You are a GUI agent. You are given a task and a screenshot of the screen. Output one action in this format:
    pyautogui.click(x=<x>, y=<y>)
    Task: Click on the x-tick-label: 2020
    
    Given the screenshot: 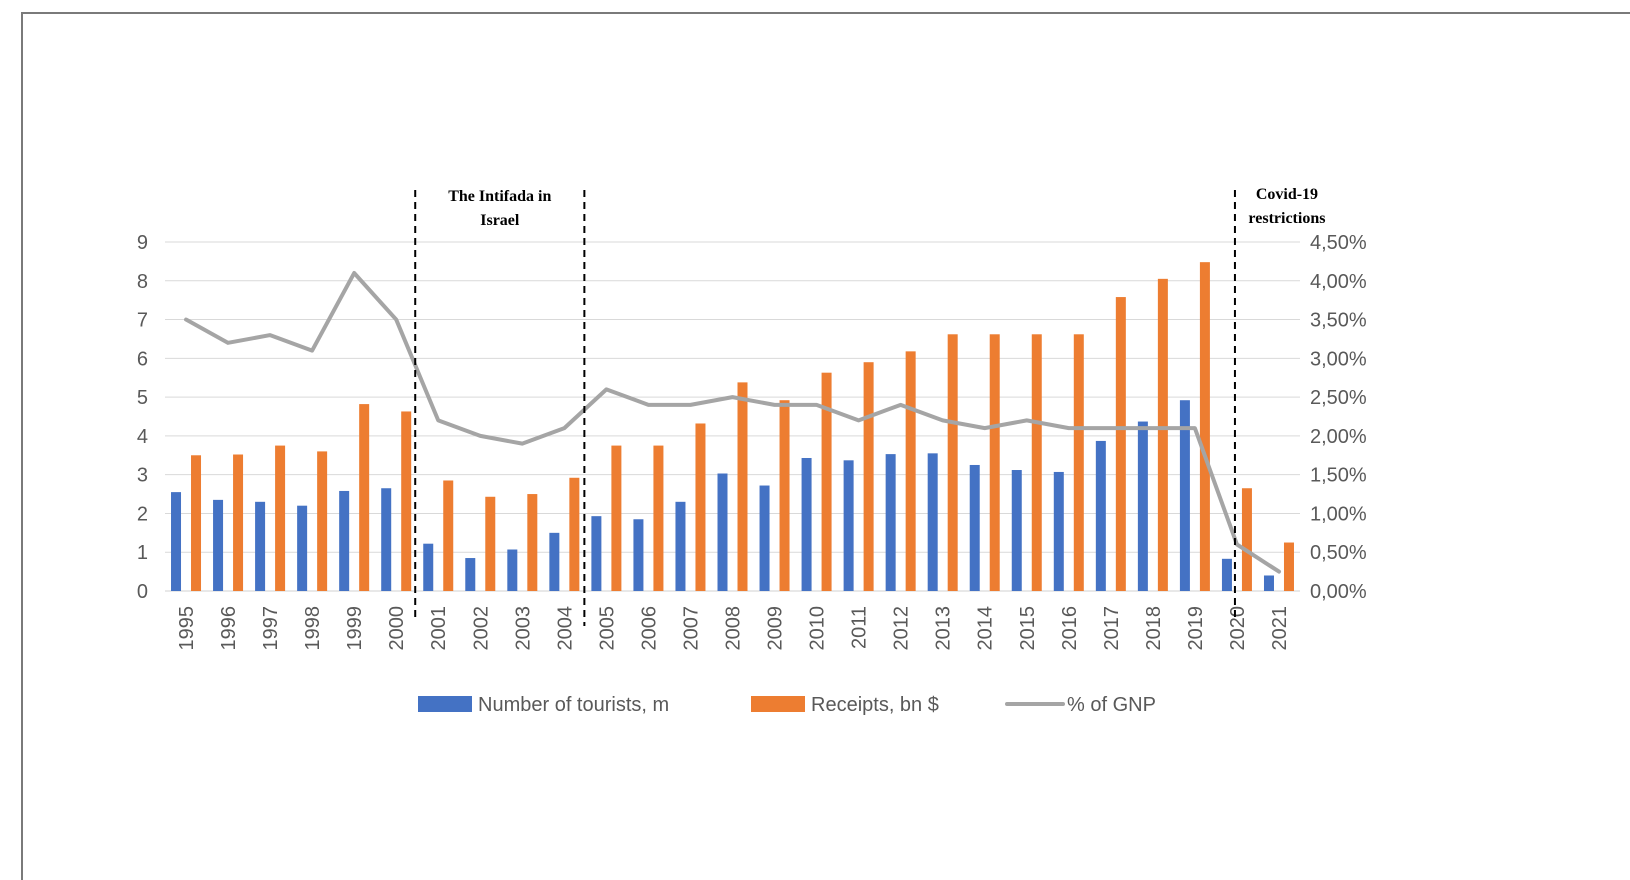 What is the action you would take?
    pyautogui.click(x=1238, y=628)
    